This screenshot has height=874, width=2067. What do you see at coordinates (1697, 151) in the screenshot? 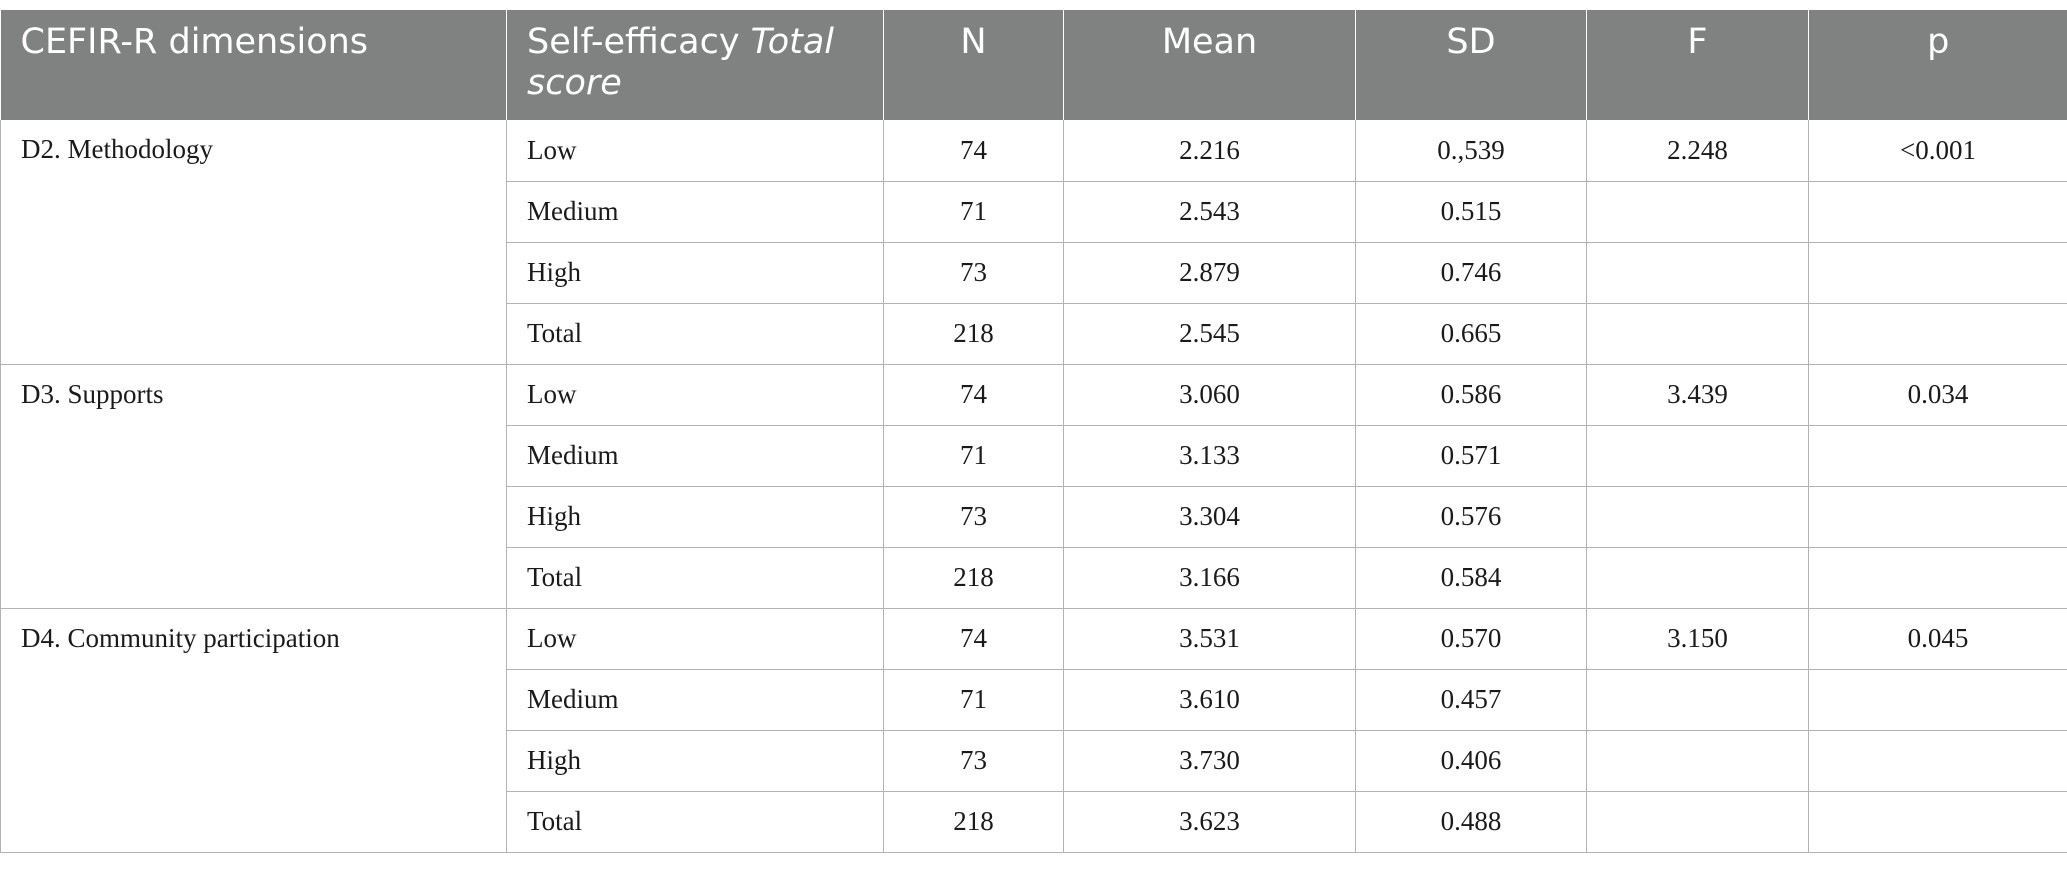
I see `f-cell: 2.248` at bounding box center [1697, 151].